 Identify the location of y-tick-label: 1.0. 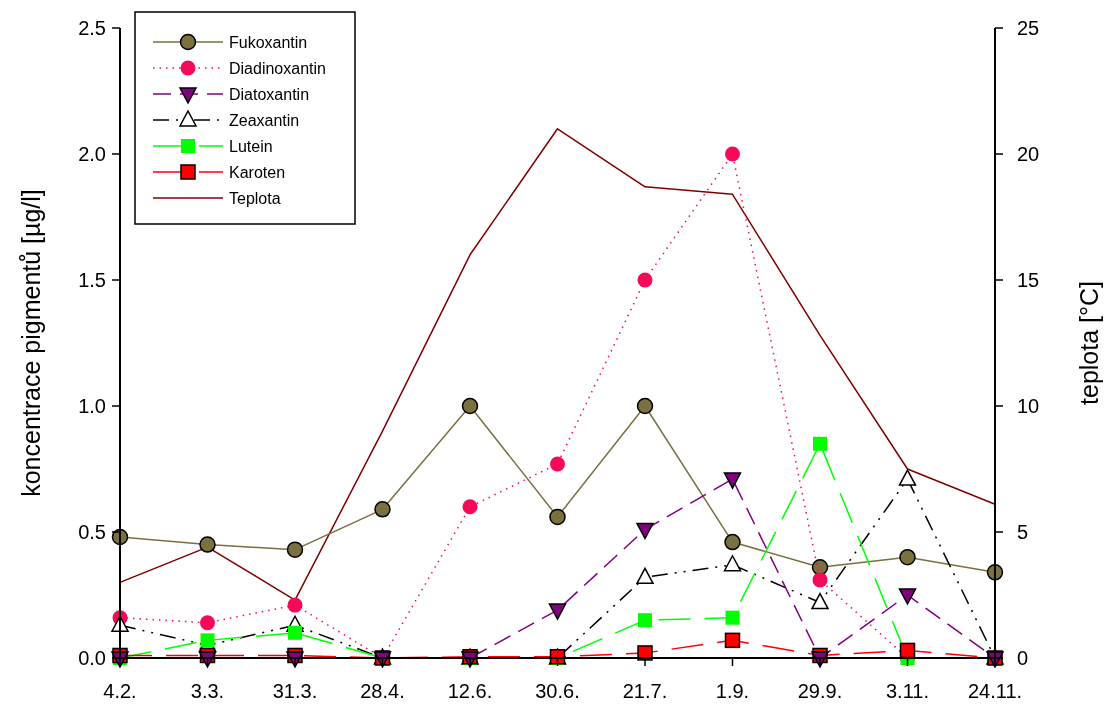
(92, 406).